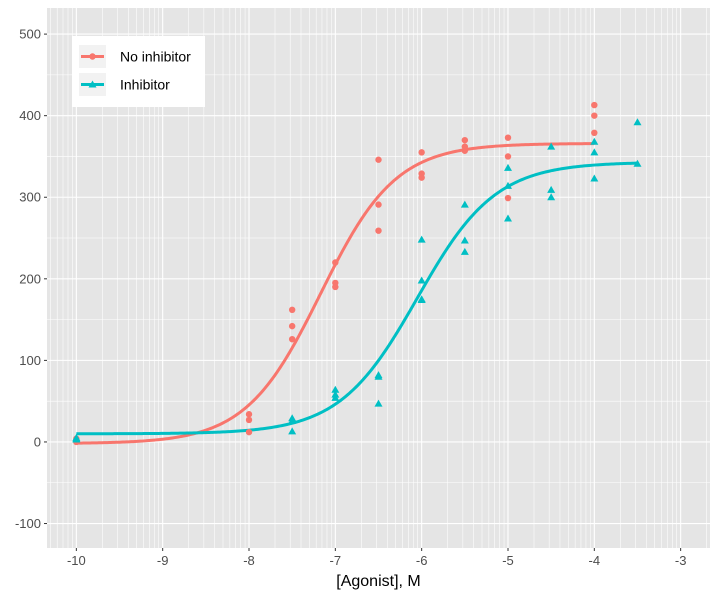 The width and height of the screenshot is (720, 600). I want to click on x-tick-label: -9, so click(163, 560).